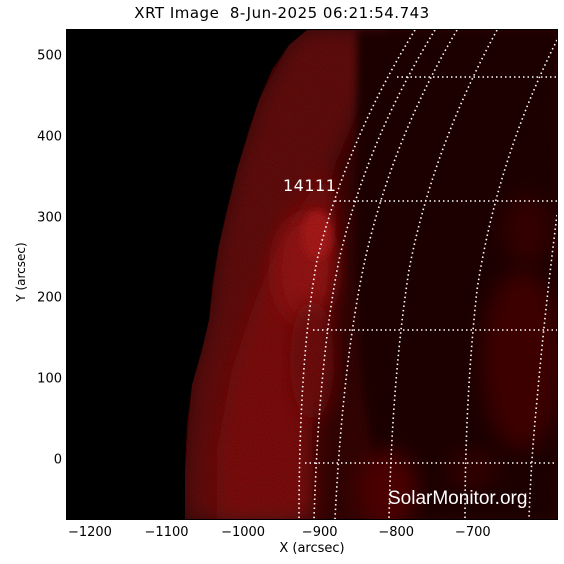 The width and height of the screenshot is (564, 564). Describe the element at coordinates (396, 532) in the screenshot. I see `x-tick-label: −800` at that location.